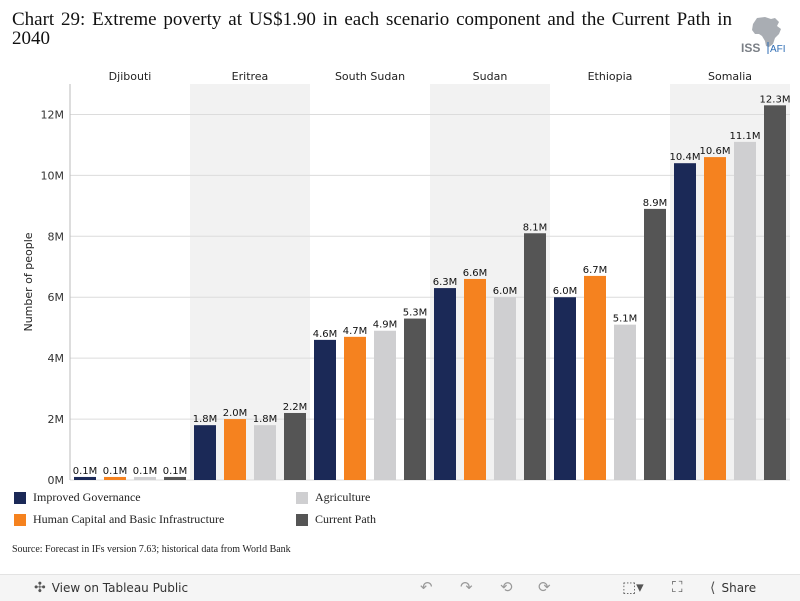  Describe the element at coordinates (325, 334) in the screenshot. I see `data-label: 4.6M` at that location.